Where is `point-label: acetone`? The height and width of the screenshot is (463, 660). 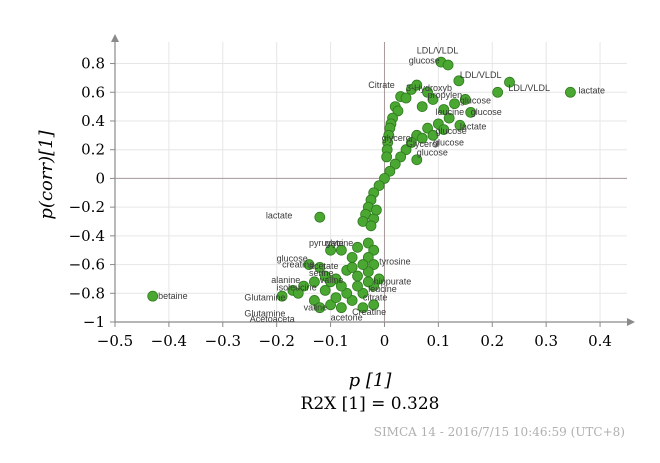
point-label: acetone is located at coordinates (347, 318).